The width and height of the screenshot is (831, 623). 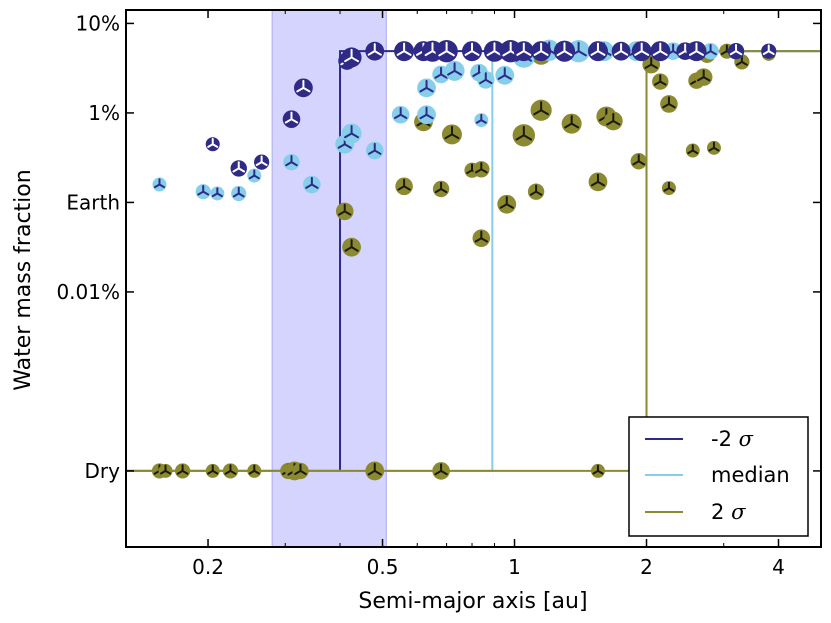 What do you see at coordinates (472, 601) in the screenshot?
I see `x-axis-label: Semi-major axis [au]` at bounding box center [472, 601].